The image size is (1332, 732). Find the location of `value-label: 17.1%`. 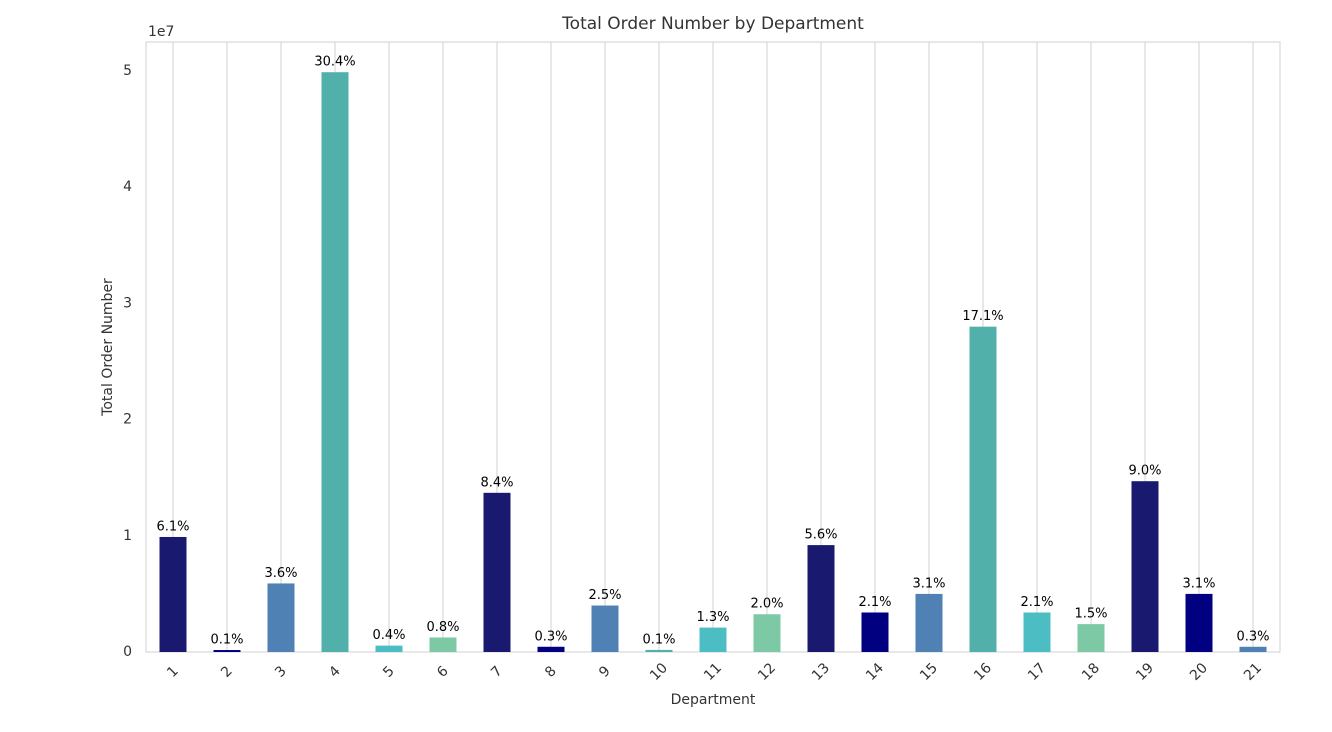

value-label: 17.1% is located at coordinates (982, 316).